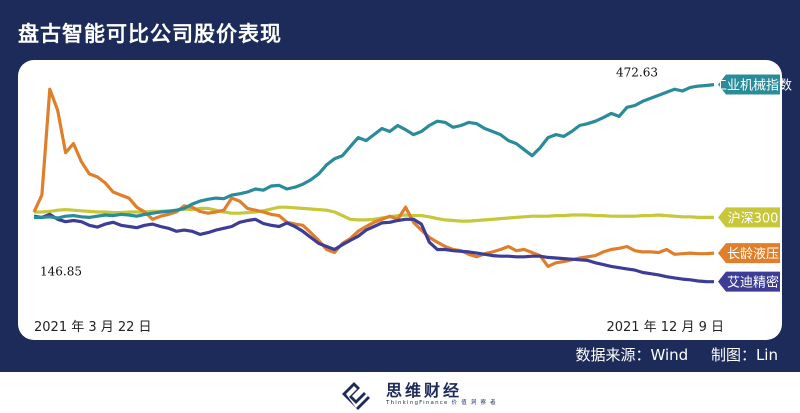  I want to click on source-note: 数据来源：Wind 制图：Lin, so click(667, 354).